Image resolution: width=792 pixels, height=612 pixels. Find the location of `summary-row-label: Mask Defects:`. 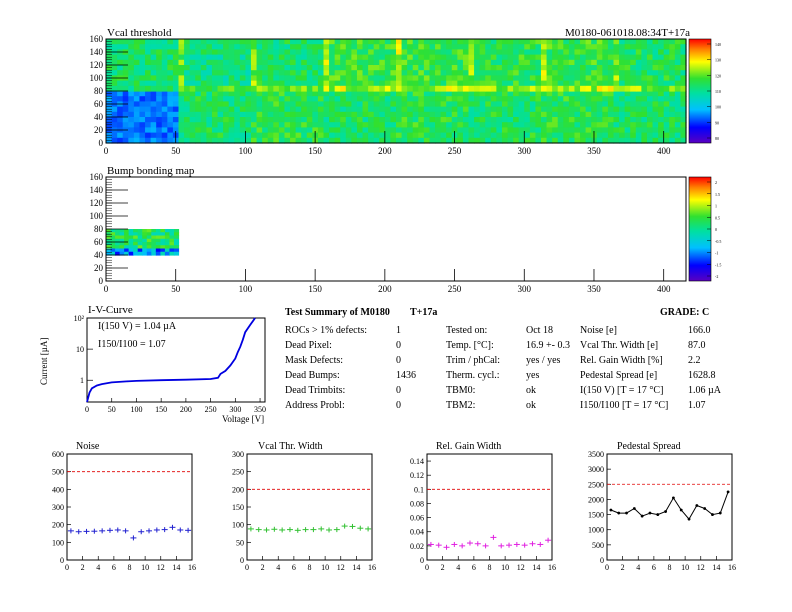

summary-row-label: Mask Defects: is located at coordinates (314, 360).